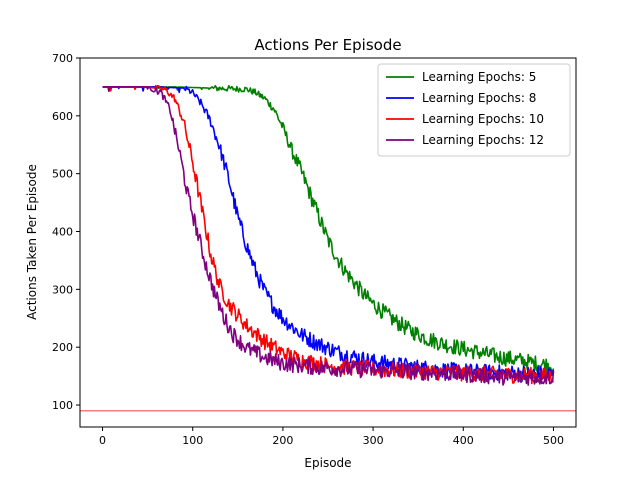 This screenshot has width=640, height=480. Describe the element at coordinates (483, 140) in the screenshot. I see `legend-label: Learning Epochs: 12` at that location.